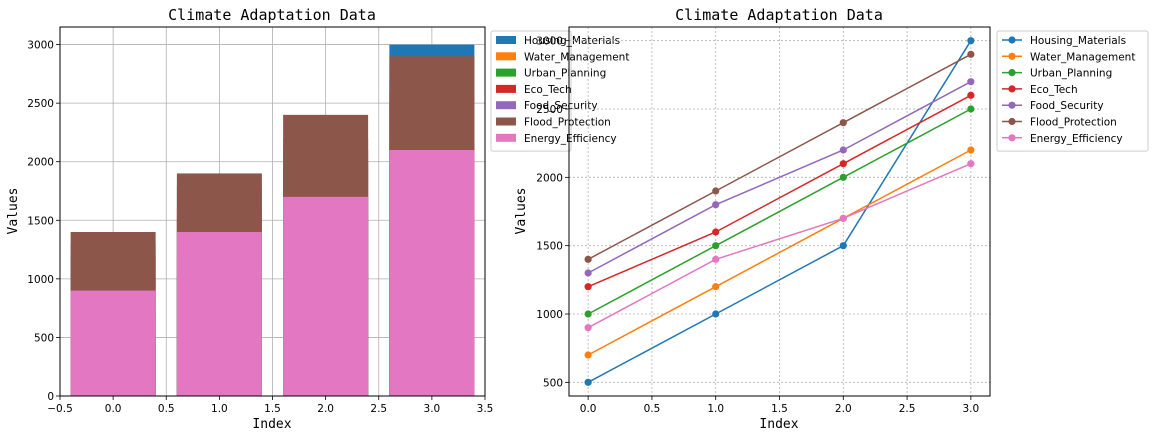 The height and width of the screenshot is (439, 1157). I want to click on y-tick-label: 0, so click(50, 397).